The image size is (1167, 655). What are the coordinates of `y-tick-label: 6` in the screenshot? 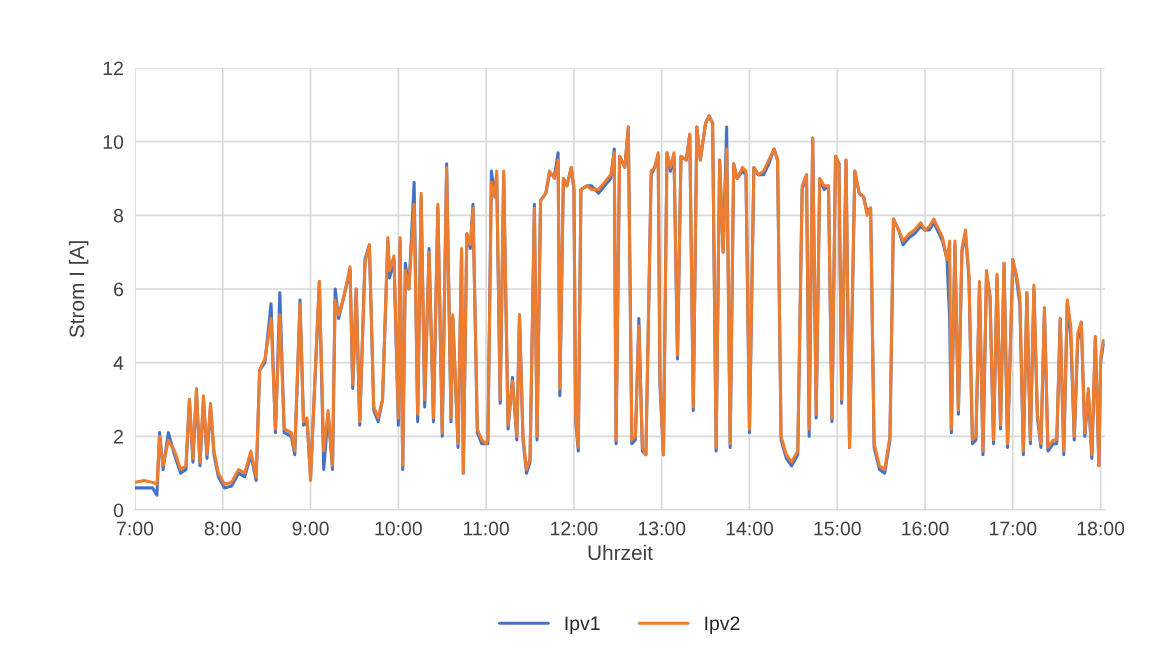 It's located at (119, 289).